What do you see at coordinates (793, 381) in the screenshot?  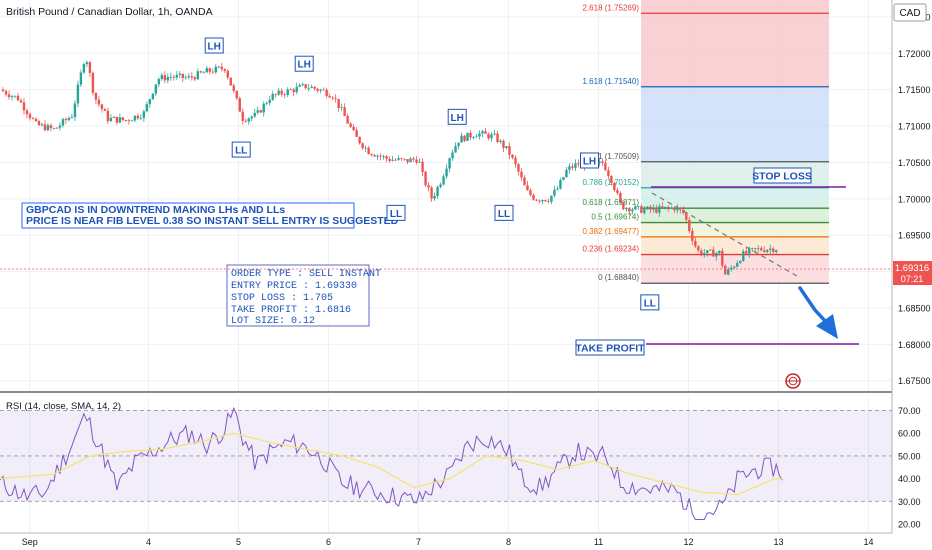 I see `globe-icon` at bounding box center [793, 381].